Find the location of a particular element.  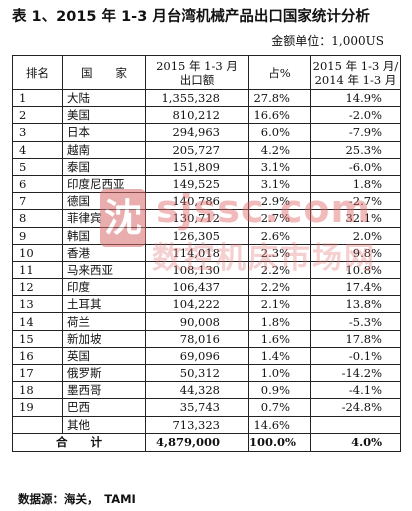

cell-rank: 12 is located at coordinates (37, 287).